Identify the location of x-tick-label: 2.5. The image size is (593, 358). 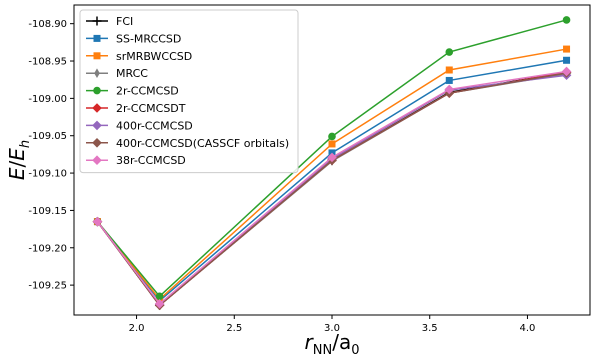
(234, 328).